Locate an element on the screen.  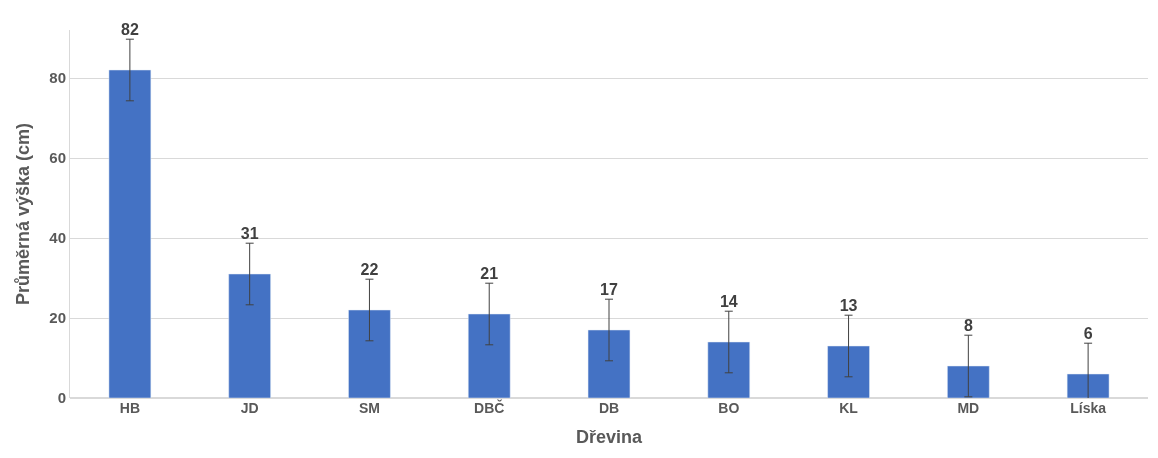
y-tick-label: 0 is located at coordinates (61, 398).